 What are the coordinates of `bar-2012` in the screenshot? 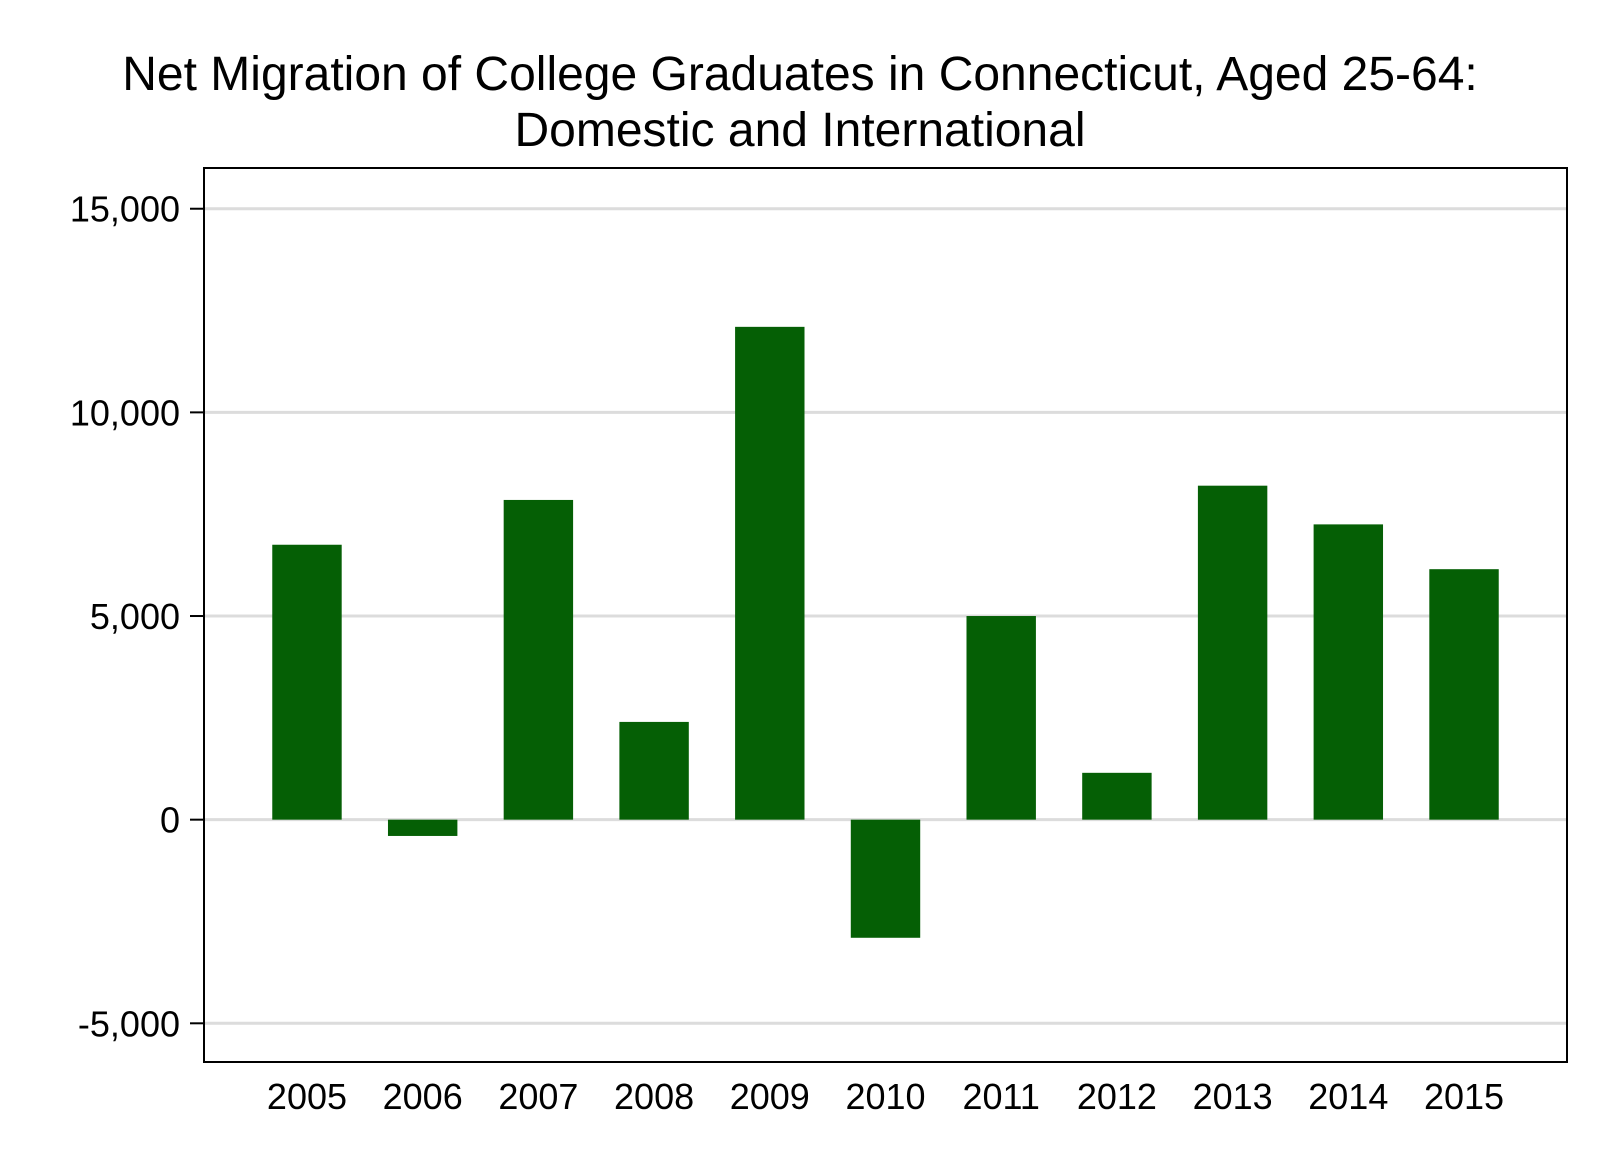 It's located at (1117, 796).